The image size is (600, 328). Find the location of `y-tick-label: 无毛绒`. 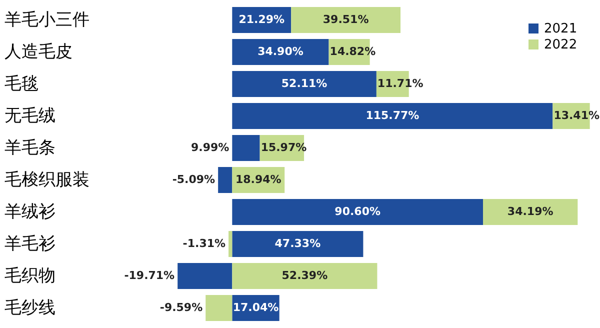

y-tick-label: 无毛绒 is located at coordinates (30, 116).